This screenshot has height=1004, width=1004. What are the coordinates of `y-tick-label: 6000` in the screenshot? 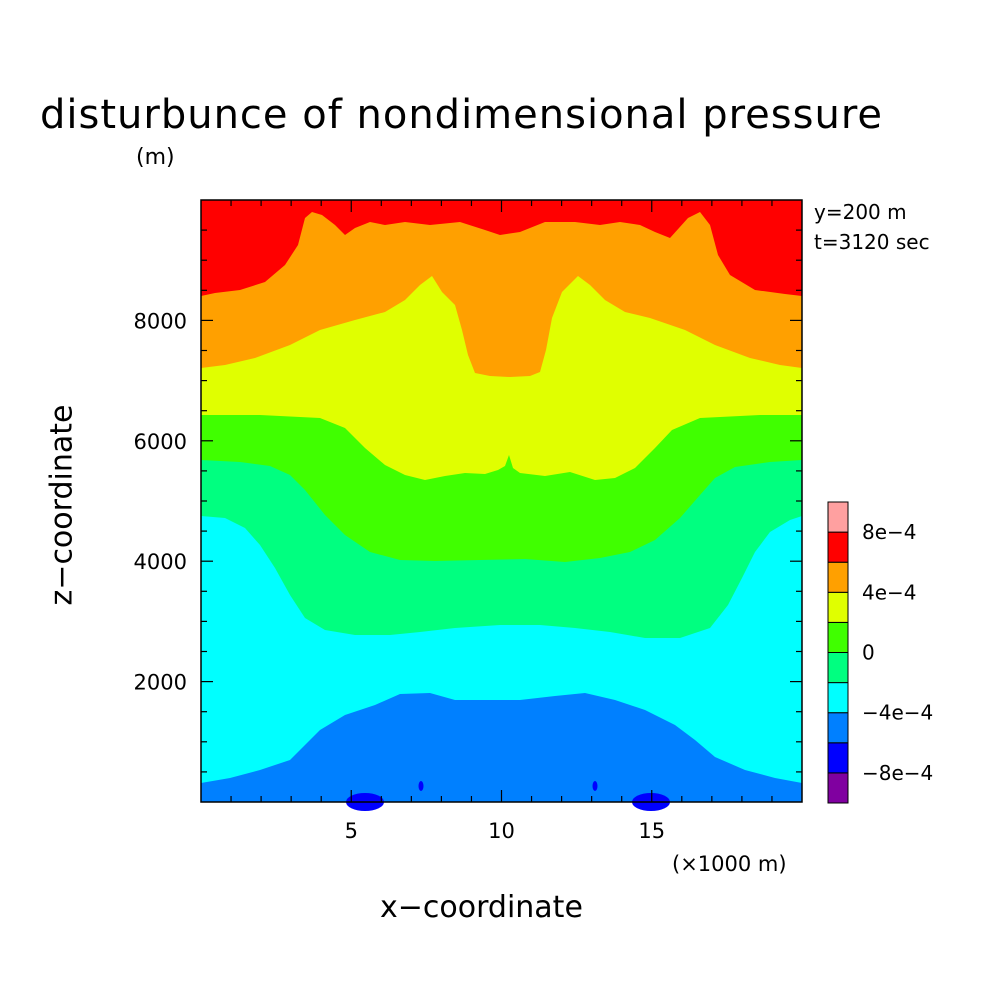 It's located at (160, 442).